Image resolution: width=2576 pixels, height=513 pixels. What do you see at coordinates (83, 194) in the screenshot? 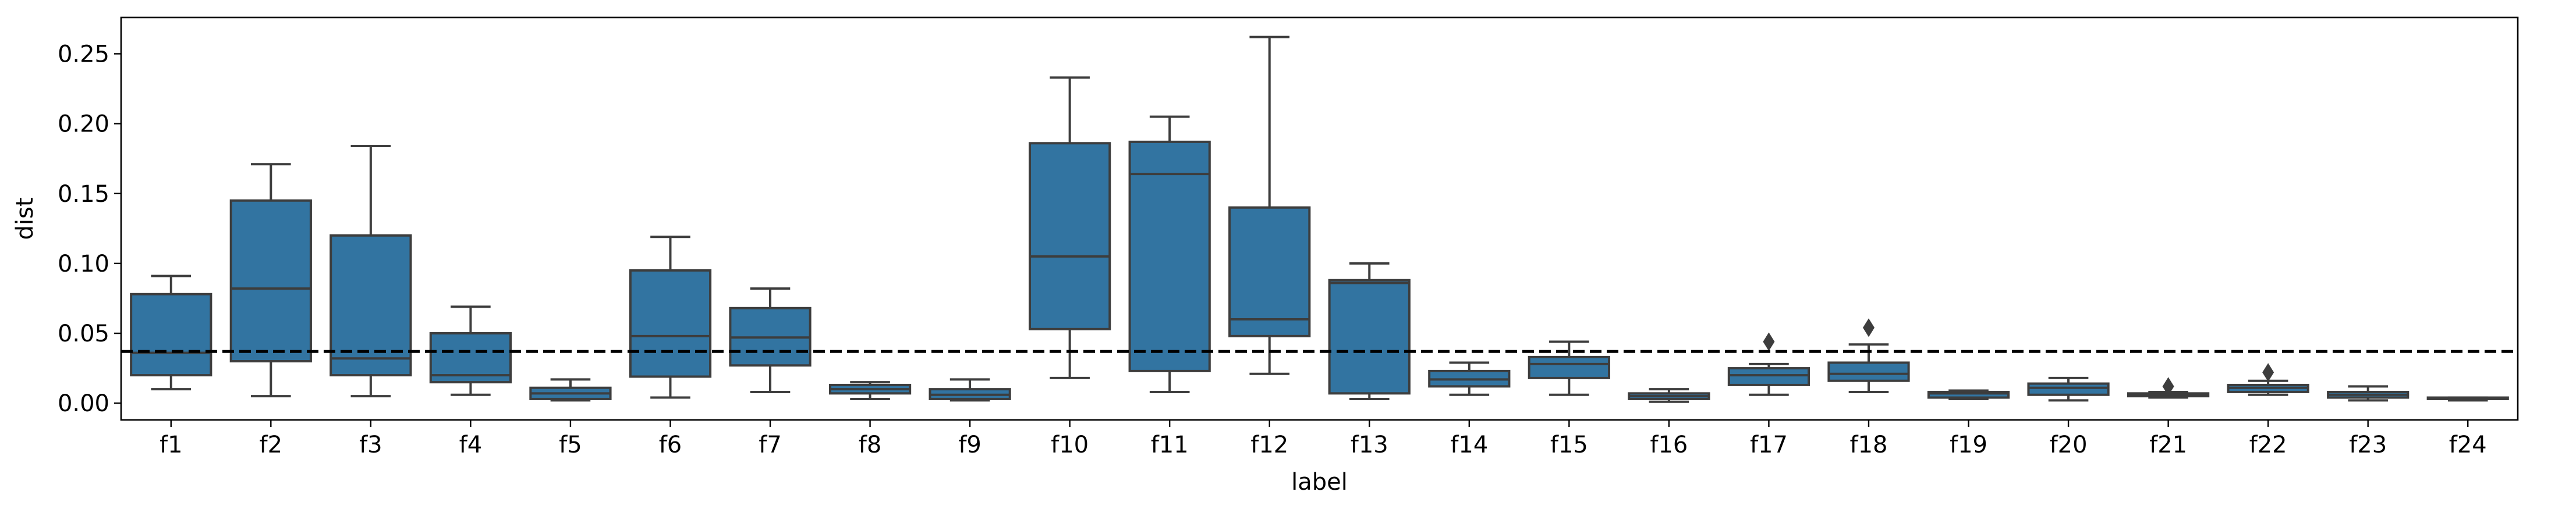
I see `y-tick-label: 0.15` at bounding box center [83, 194].